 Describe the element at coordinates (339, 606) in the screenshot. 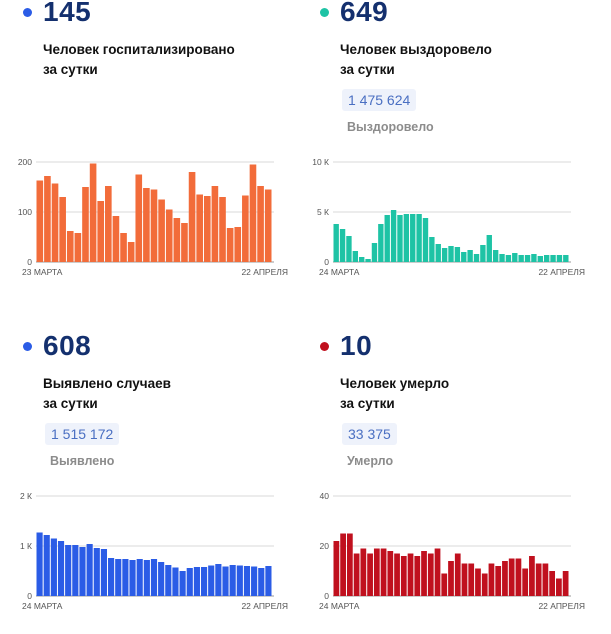

I see `x-start-label: 24 МАРТА` at that location.